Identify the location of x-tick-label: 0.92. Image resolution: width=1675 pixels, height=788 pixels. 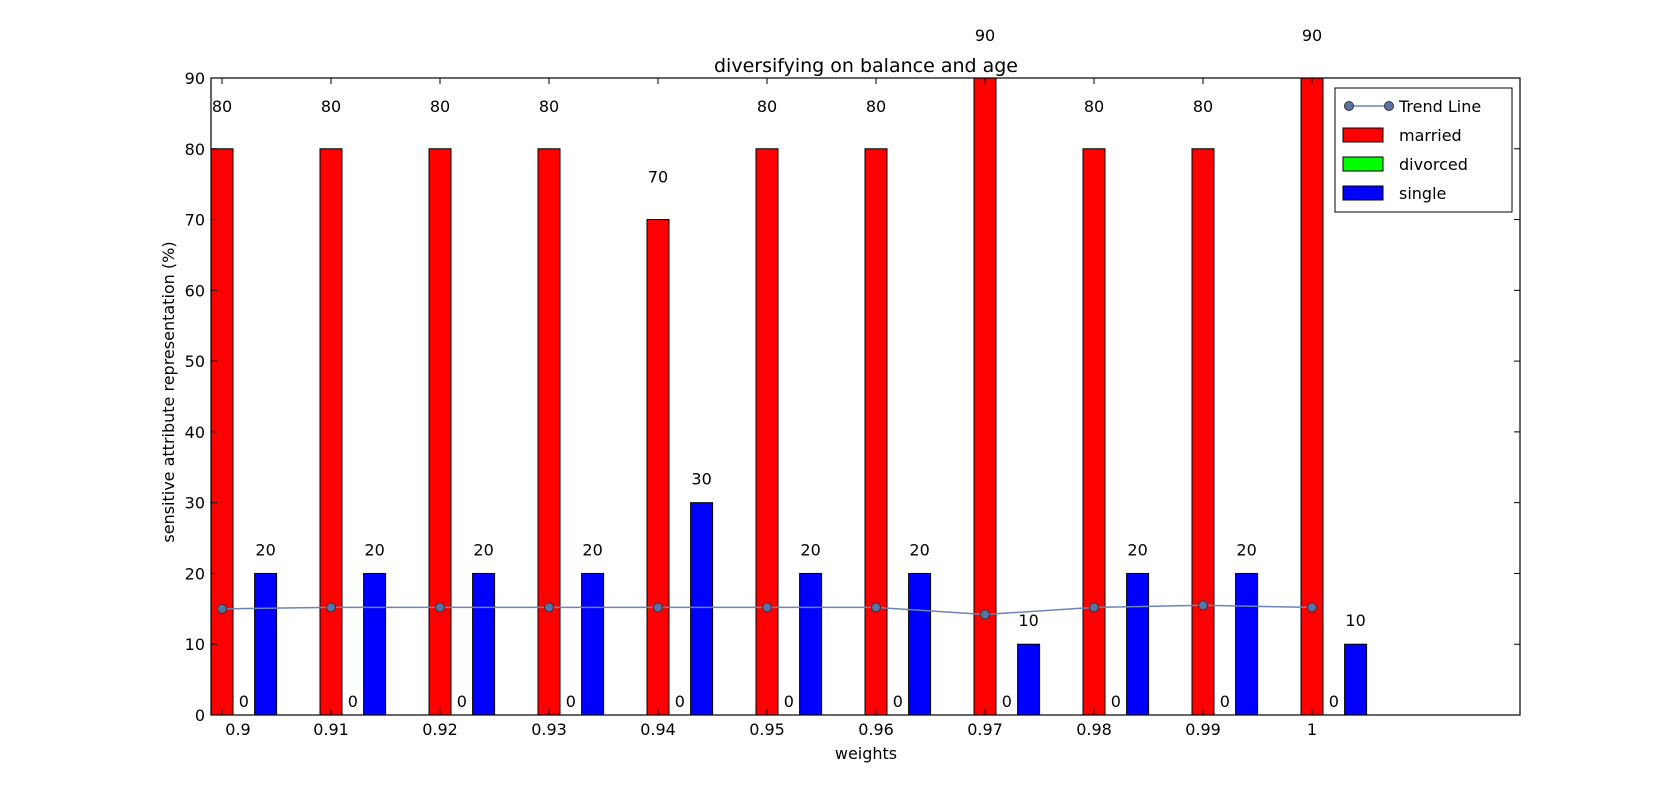
(440, 729).